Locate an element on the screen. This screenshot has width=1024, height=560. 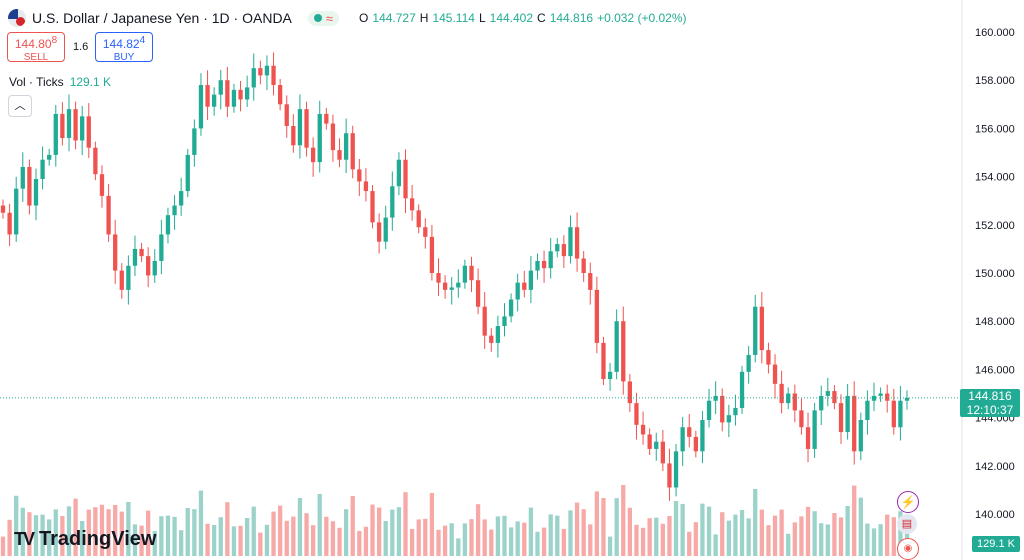
high-label: H is located at coordinates (424, 18).